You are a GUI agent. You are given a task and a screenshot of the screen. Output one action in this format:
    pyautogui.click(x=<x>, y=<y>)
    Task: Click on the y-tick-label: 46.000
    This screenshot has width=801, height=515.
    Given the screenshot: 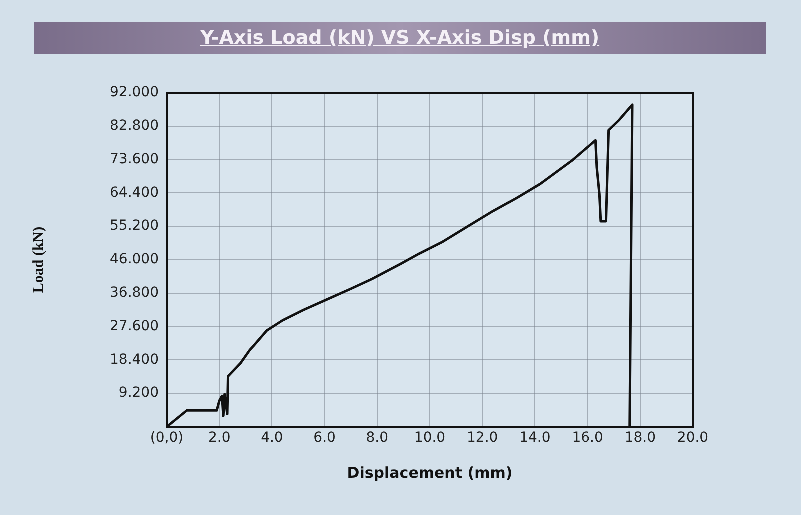 What is the action you would take?
    pyautogui.click(x=134, y=260)
    